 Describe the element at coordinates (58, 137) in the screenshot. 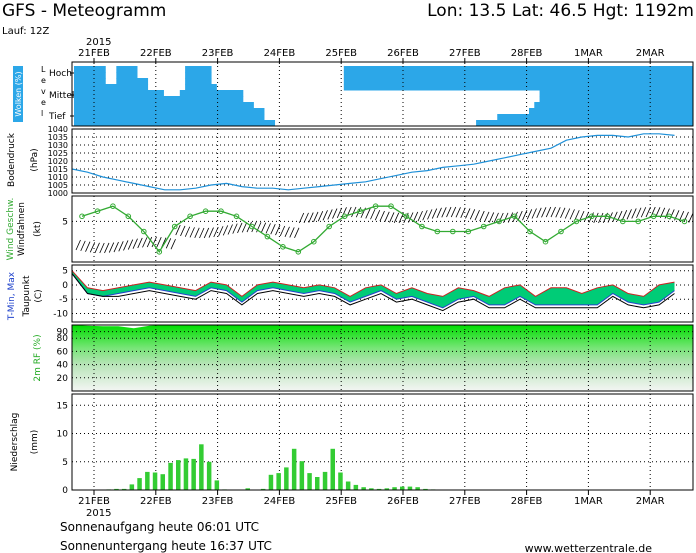

I see `pressure-tick-label: 1035` at that location.